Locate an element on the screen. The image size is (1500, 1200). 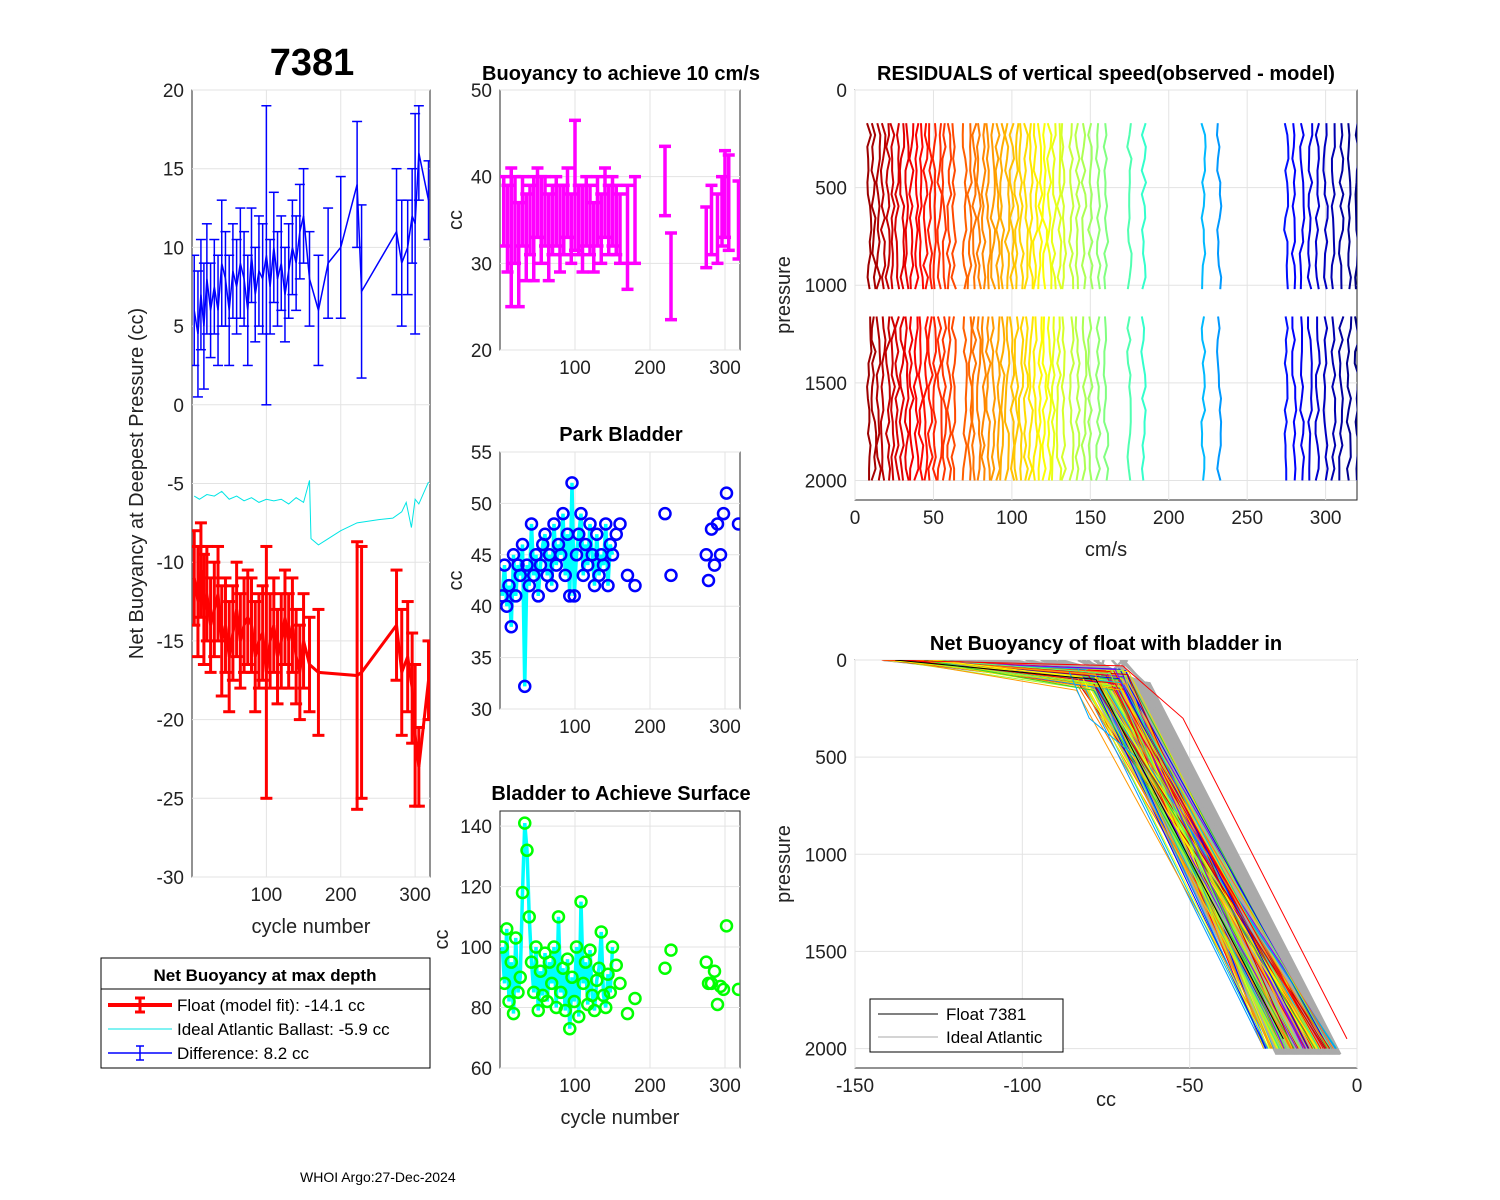
series-layer is located at coordinates (620, 220).